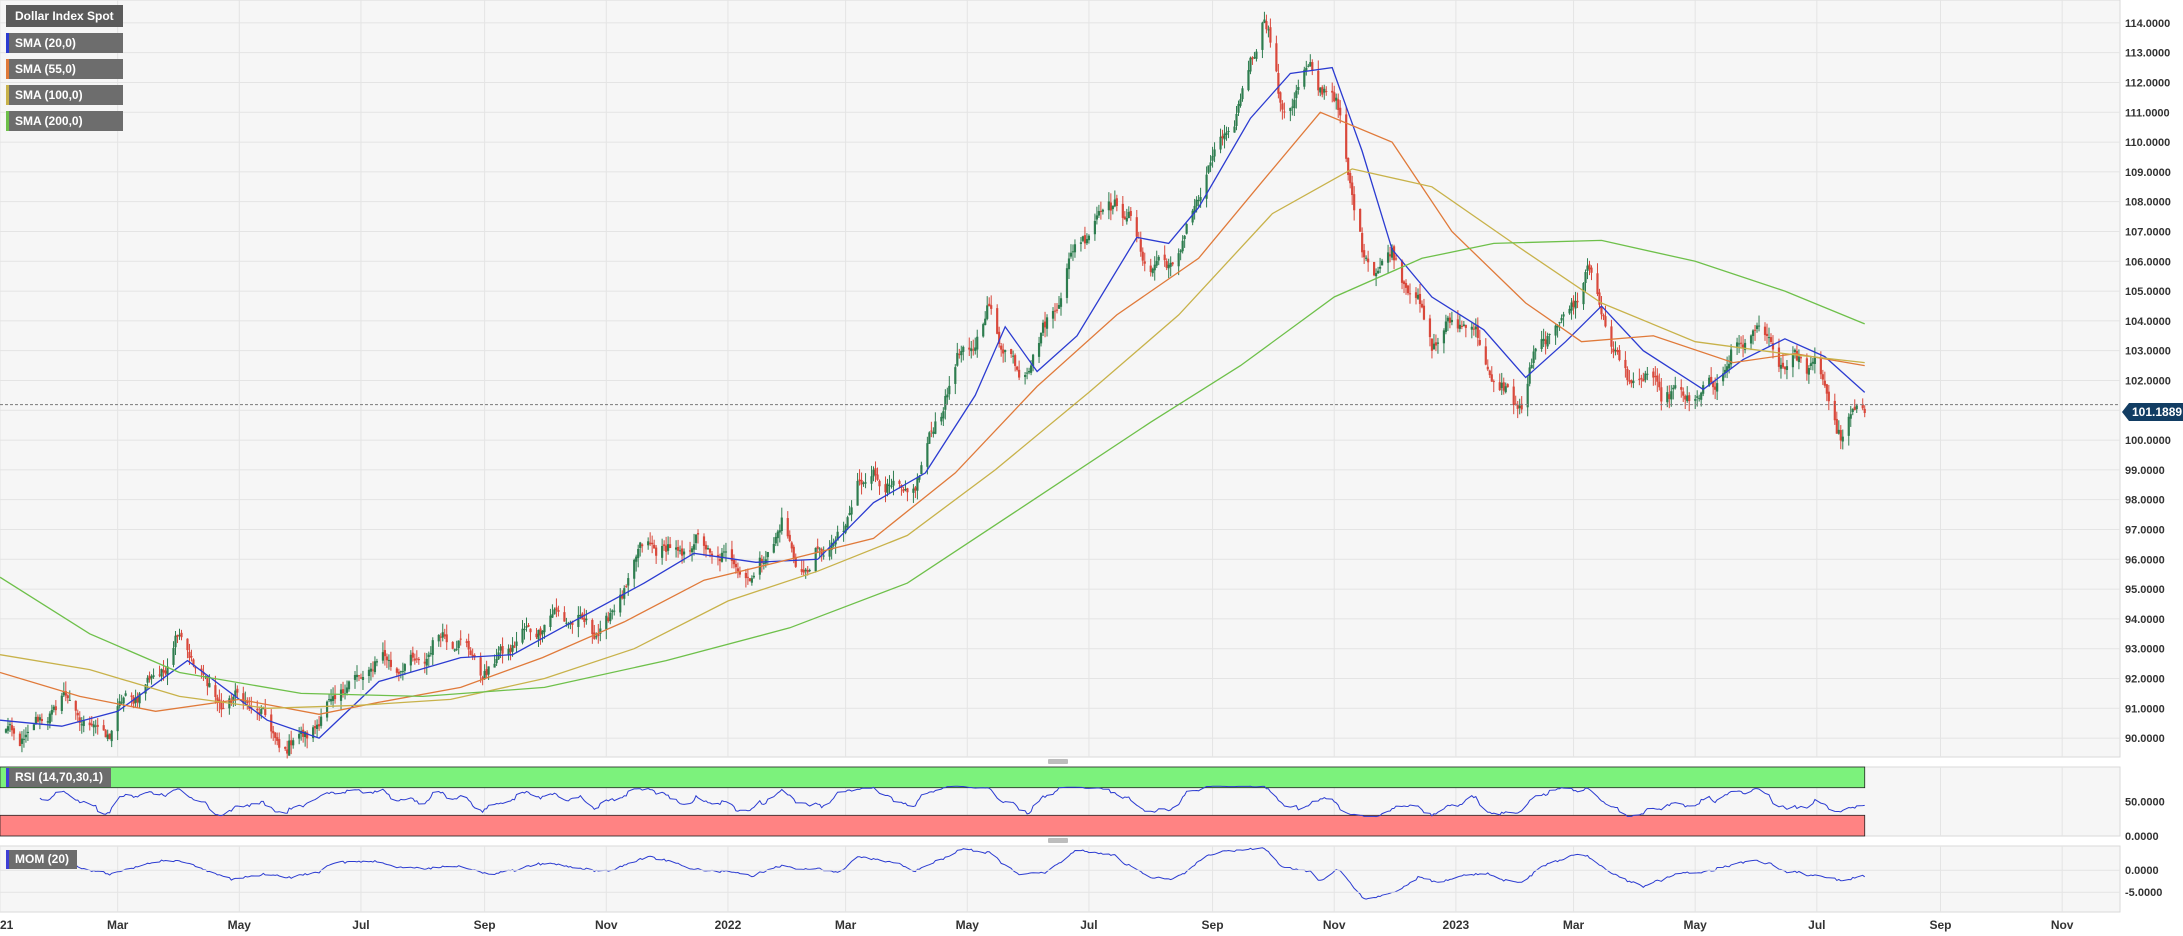 Image resolution: width=2183 pixels, height=936 pixels. I want to click on y-tick-label: 93.0000, so click(2145, 650).